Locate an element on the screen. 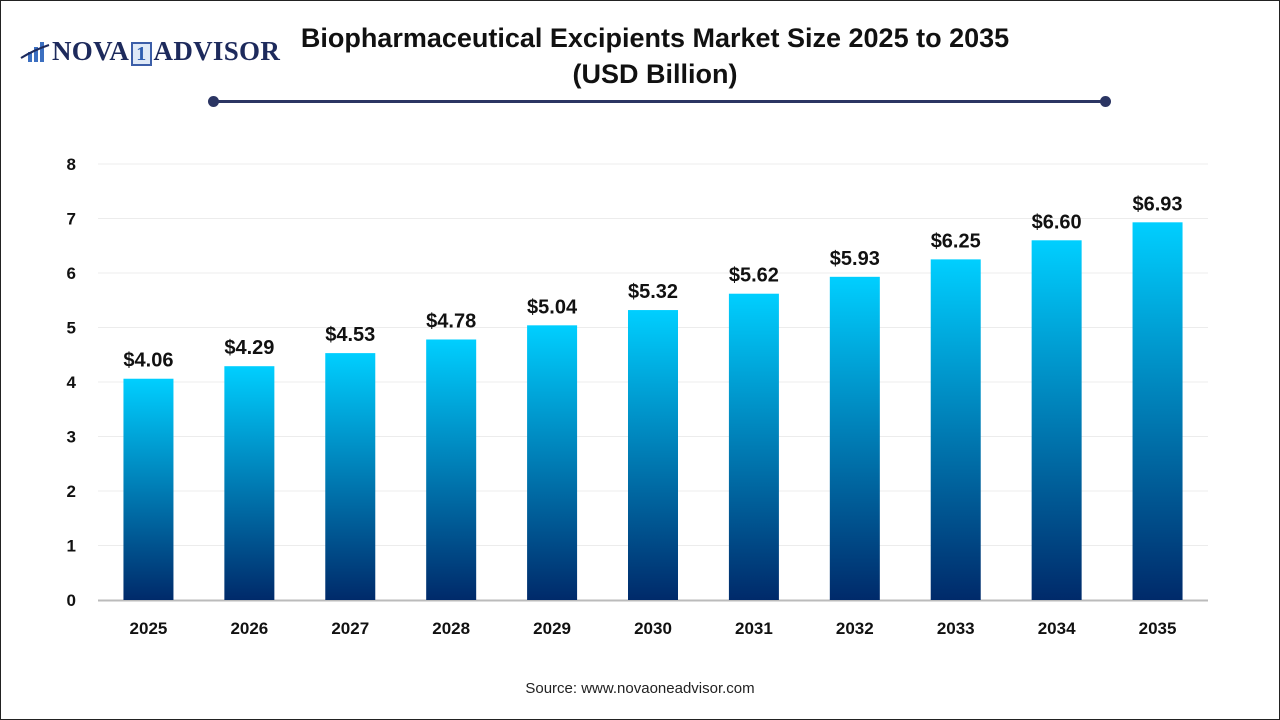  bar-2035 is located at coordinates (1157, 411).